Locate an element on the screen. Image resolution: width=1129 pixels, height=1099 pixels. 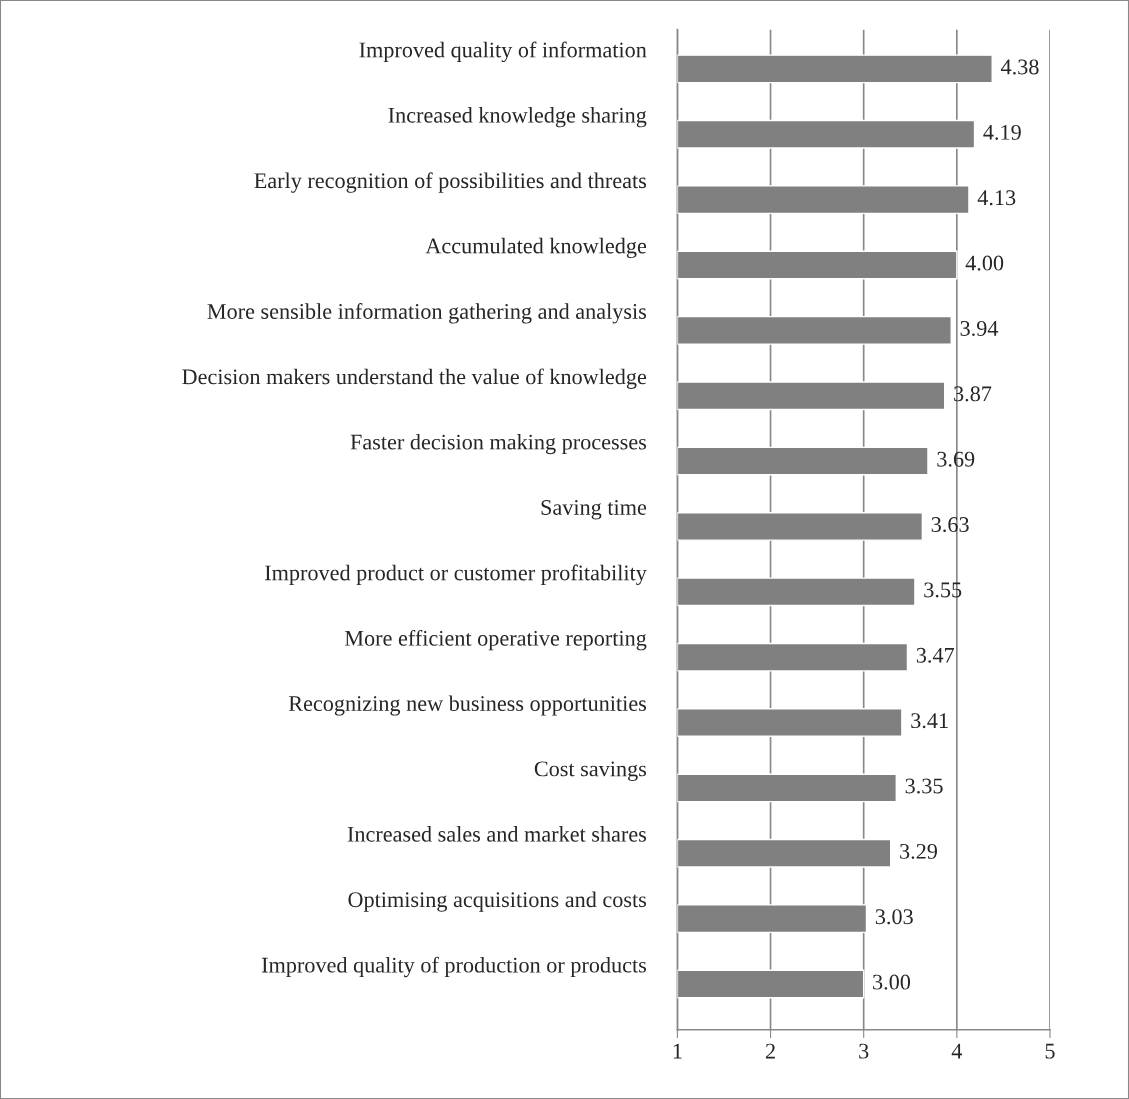
y-tick-label: Saving time is located at coordinates (594, 509).